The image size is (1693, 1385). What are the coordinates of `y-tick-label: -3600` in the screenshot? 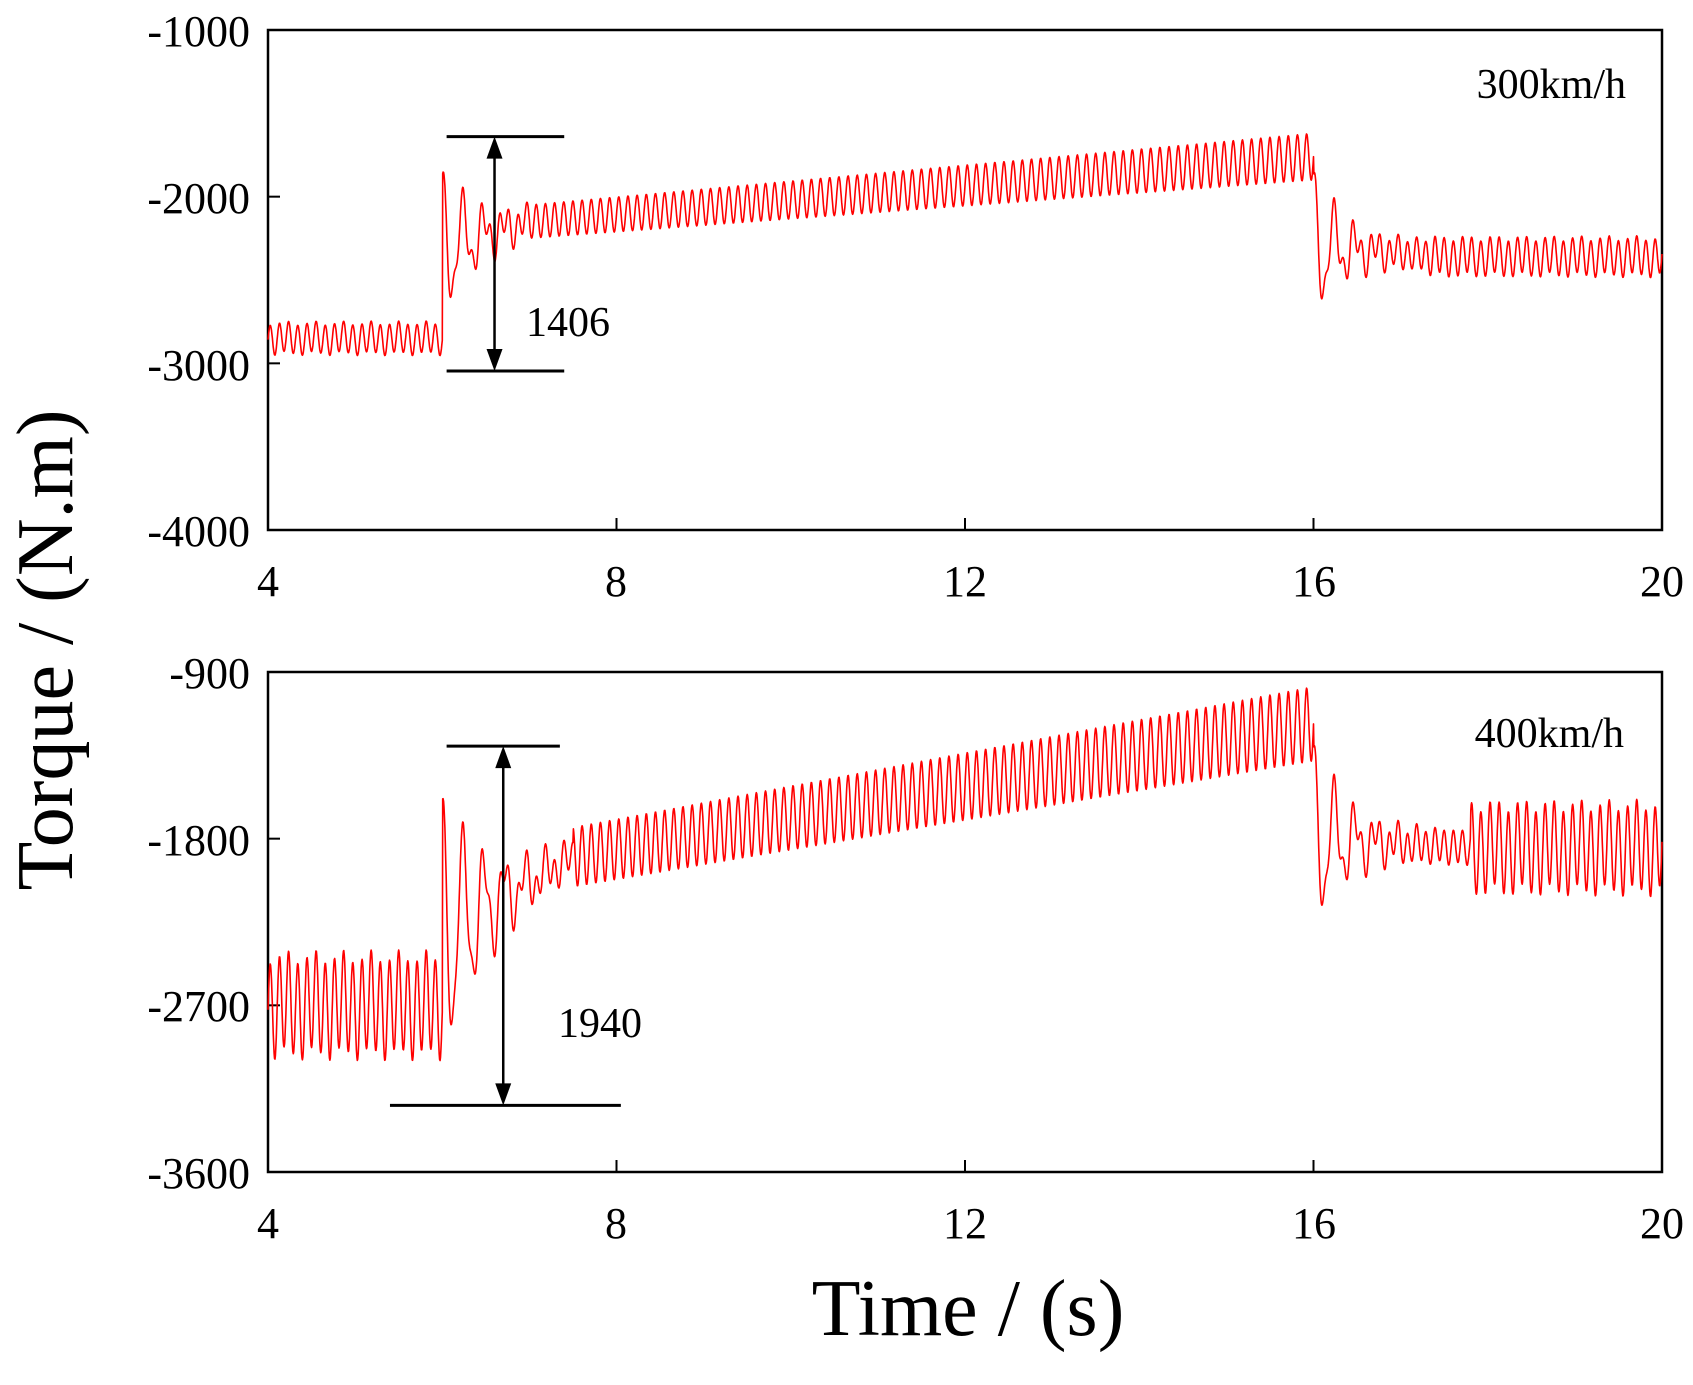 It's located at (198, 1173).